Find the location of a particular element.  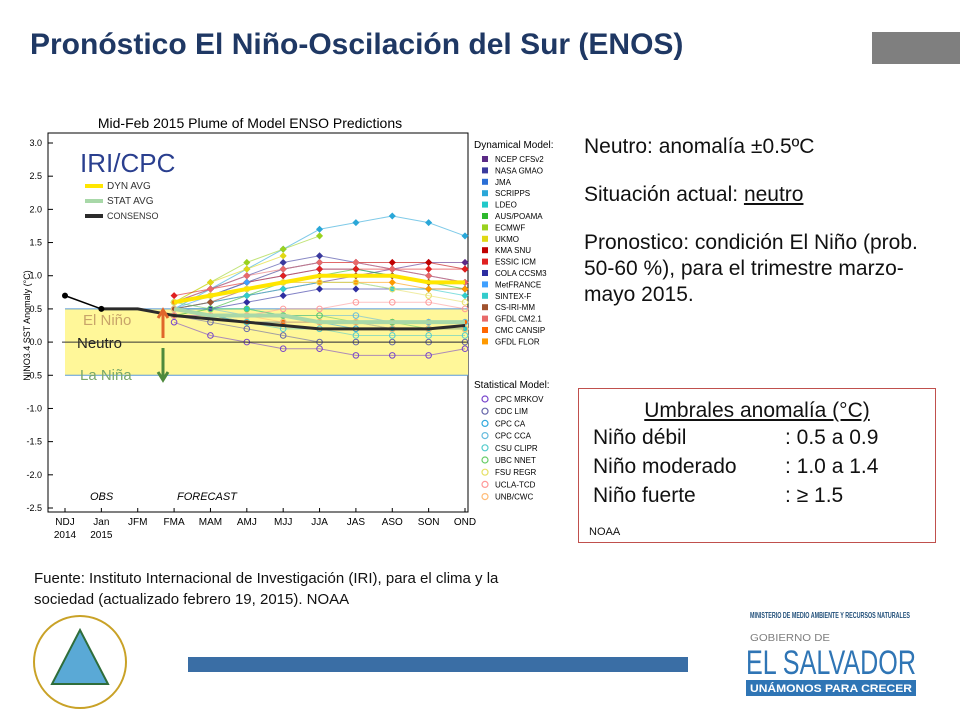

model-line is located at coordinates (319, 315).